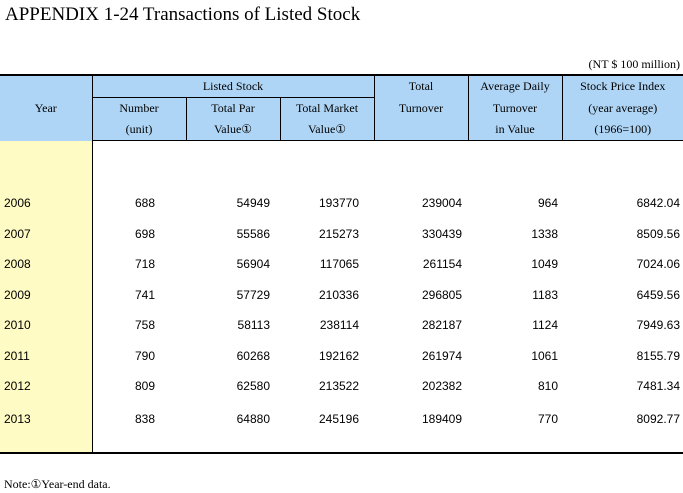 Image resolution: width=683 pixels, height=493 pixels. Describe the element at coordinates (253, 294) in the screenshot. I see `par-cell: 57729` at that location.